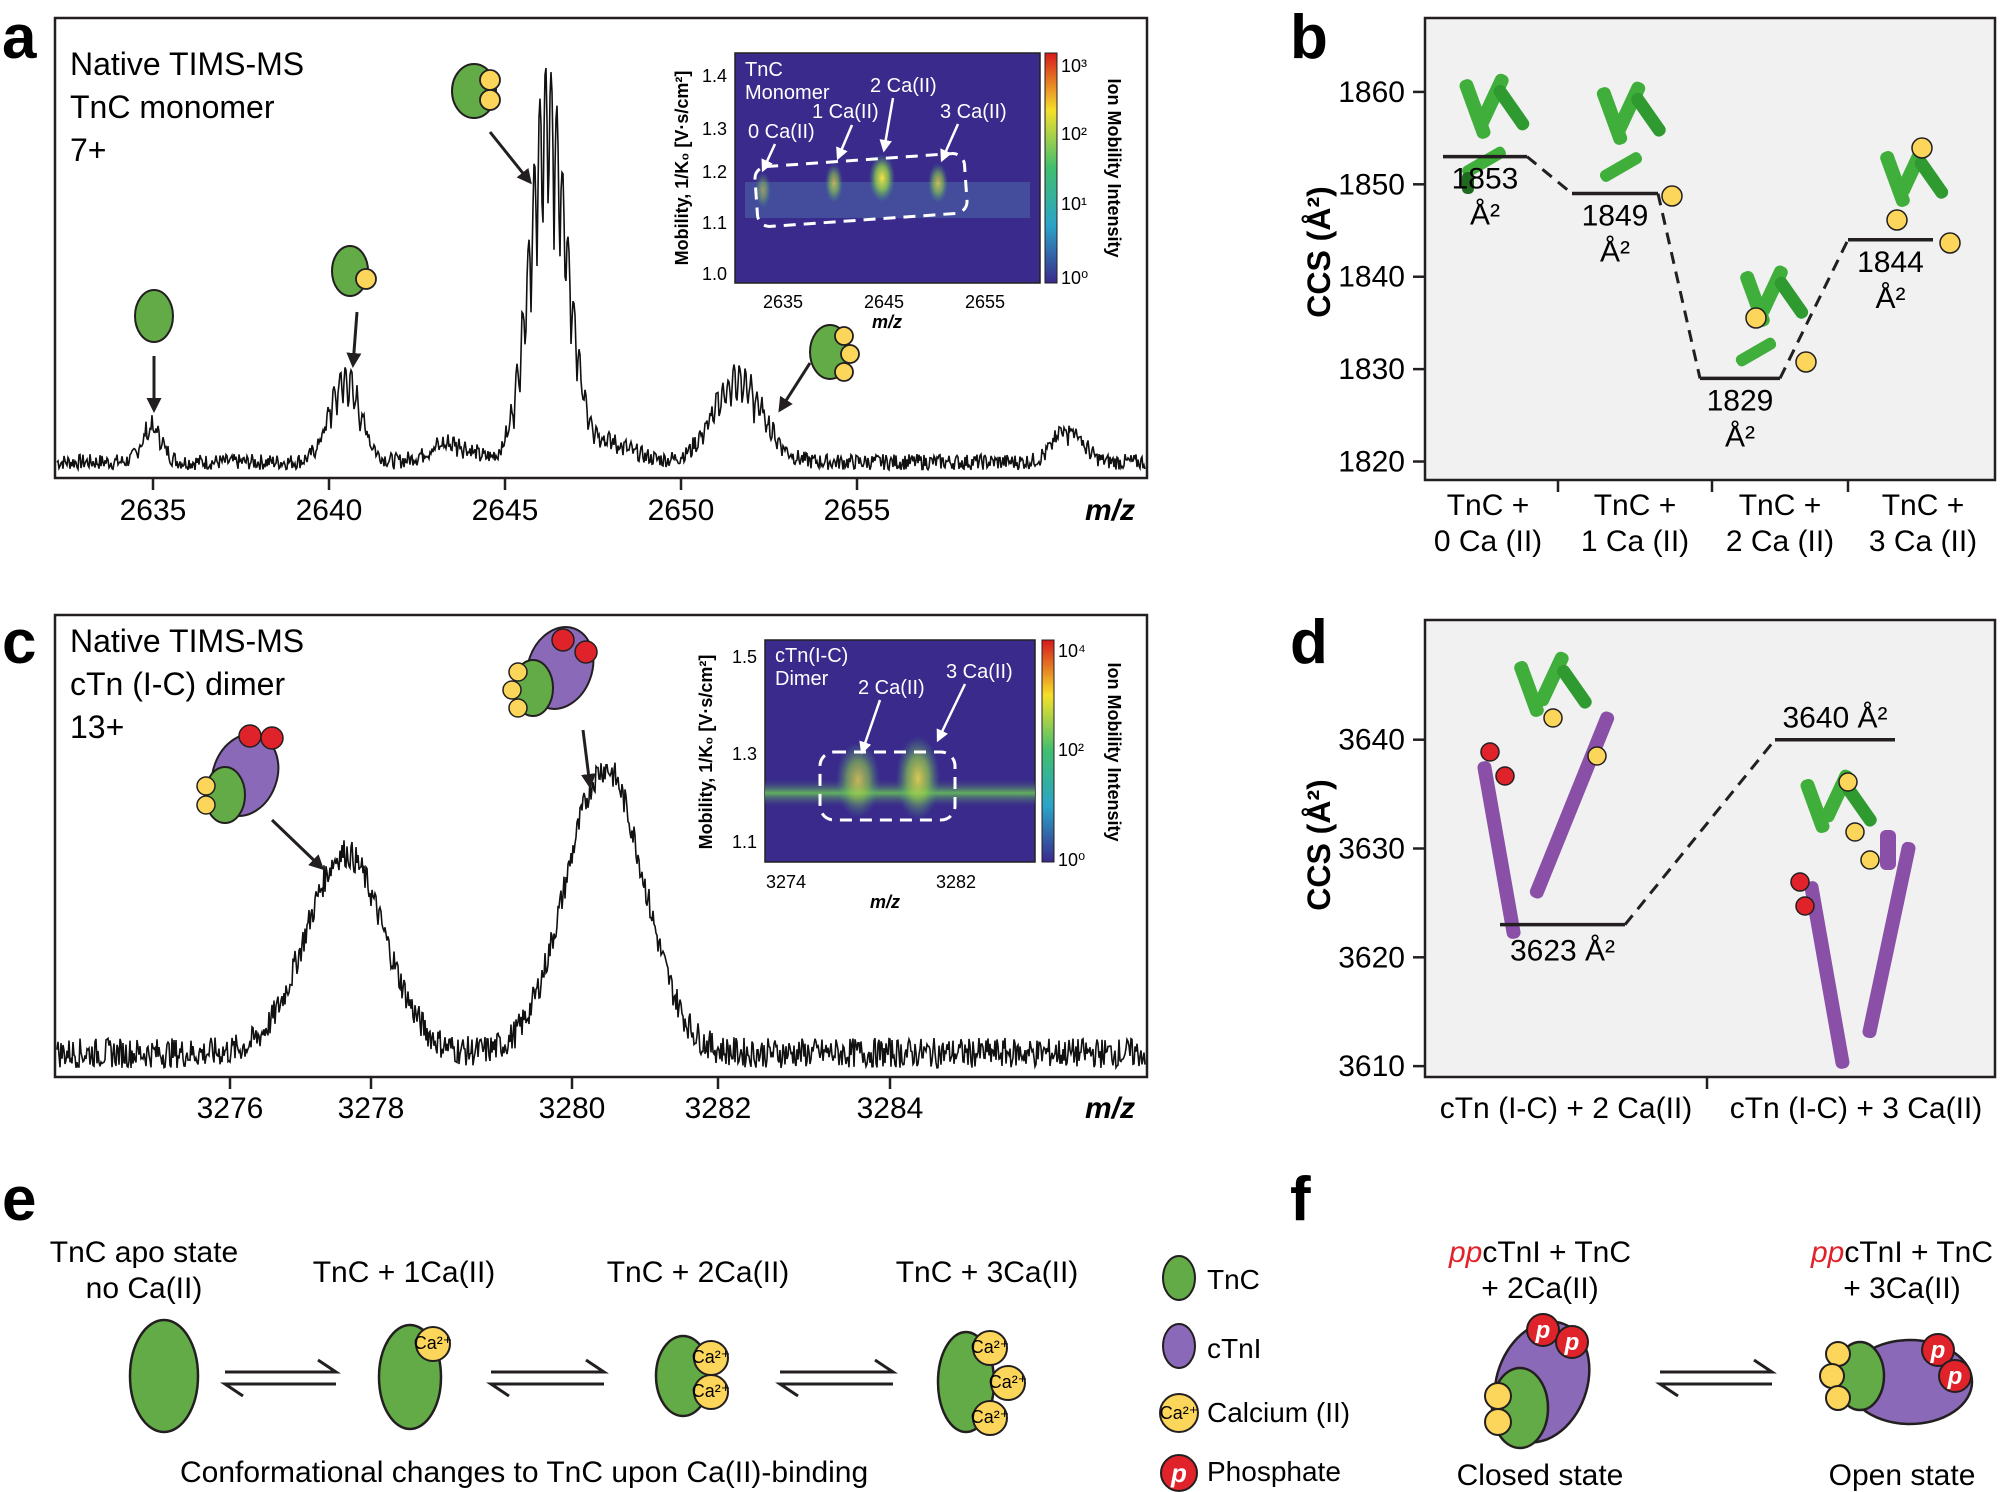  I want to click on legend-calcium-swatch, so click(1179, 1413).